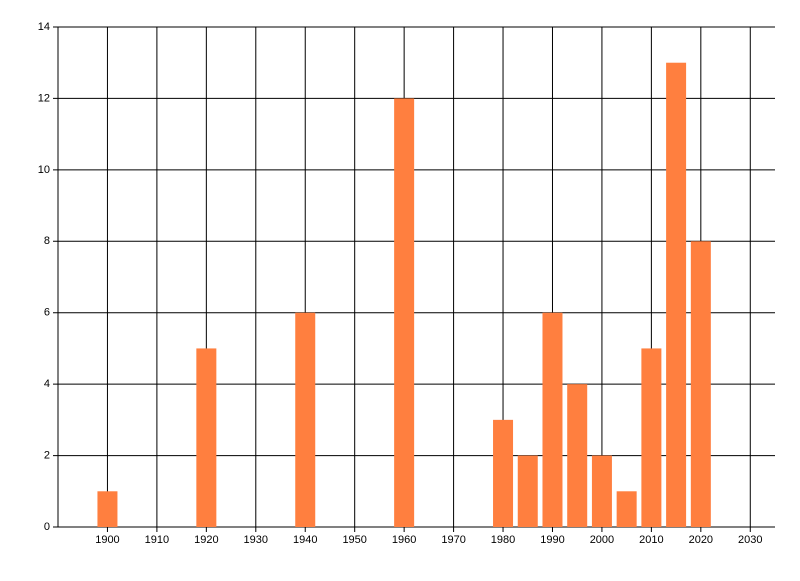 The height and width of the screenshot is (581, 800). Describe the element at coordinates (47, 527) in the screenshot. I see `y-tick-label: 0` at that location.